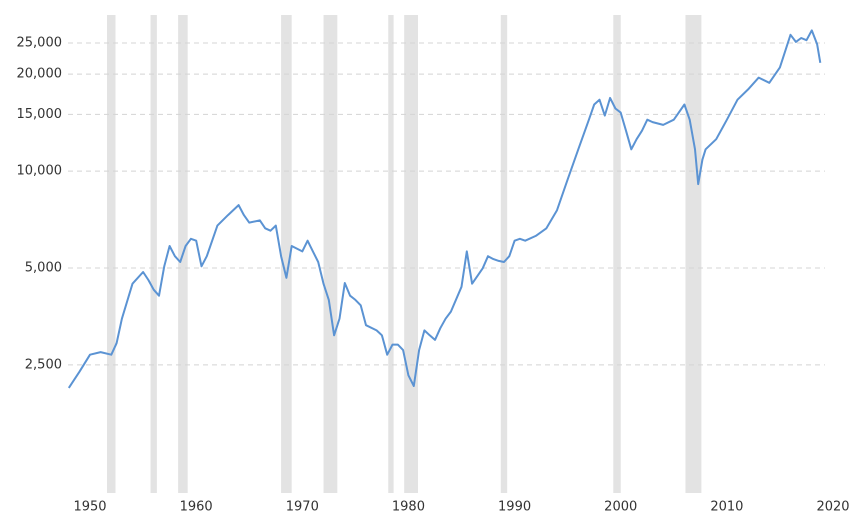  Describe the element at coordinates (620, 507) in the screenshot. I see `x-tick-label: 2000` at that location.